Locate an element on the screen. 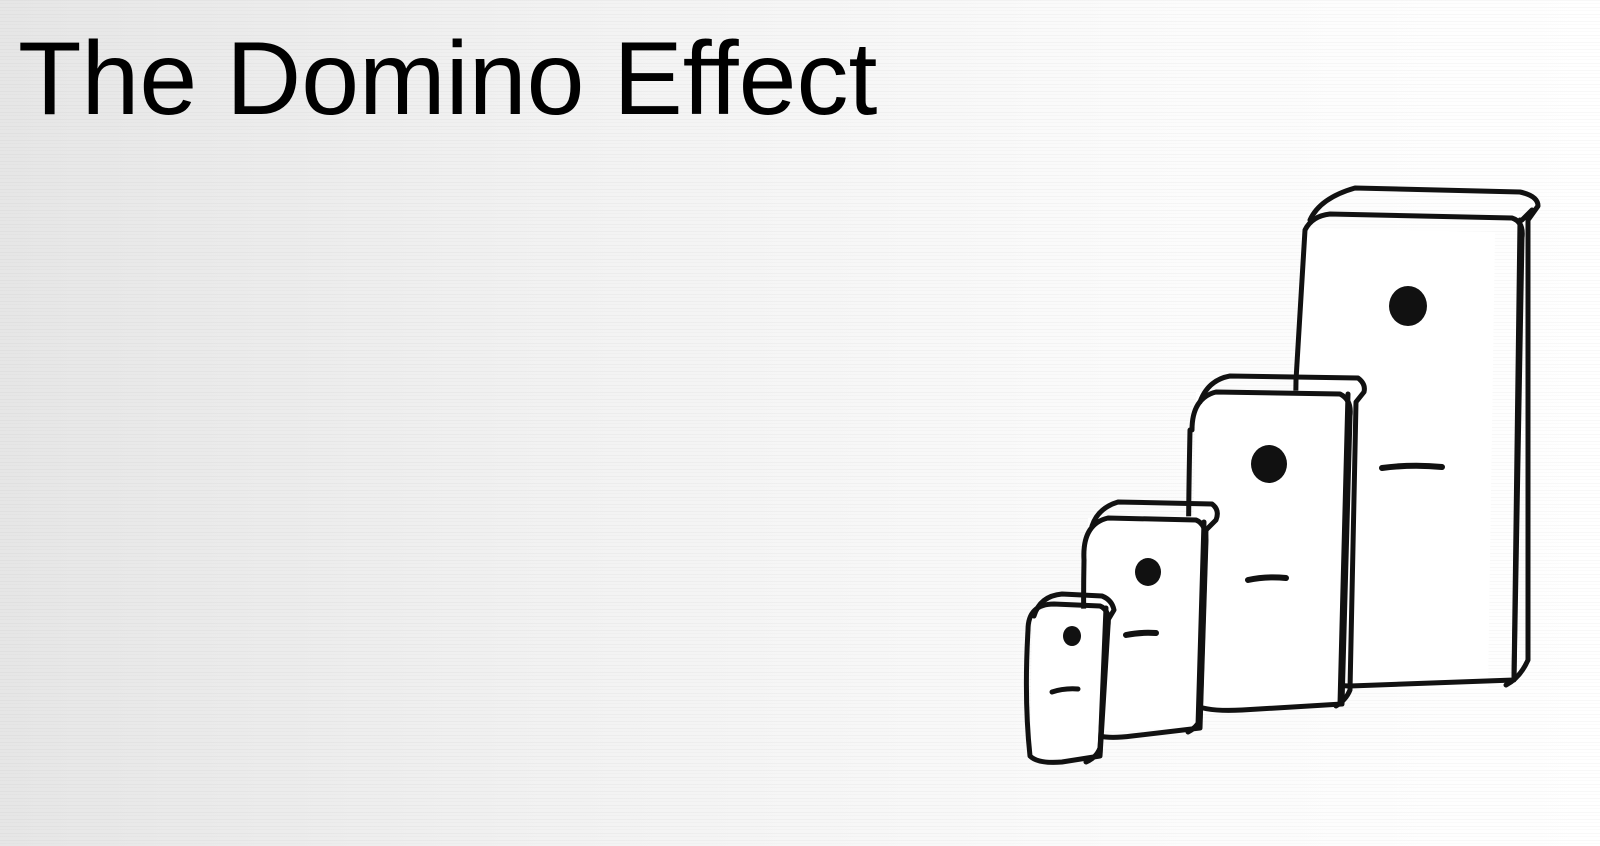 The height and width of the screenshot is (846, 1600). domino-1-icon is located at coordinates (1070, 678).